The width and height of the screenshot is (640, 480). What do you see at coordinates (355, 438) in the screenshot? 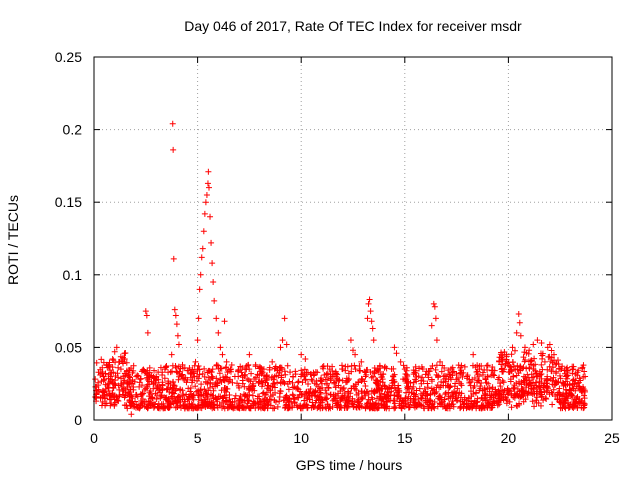
I see `x-tick-labels: 0 5 10 15 20 25` at bounding box center [355, 438].